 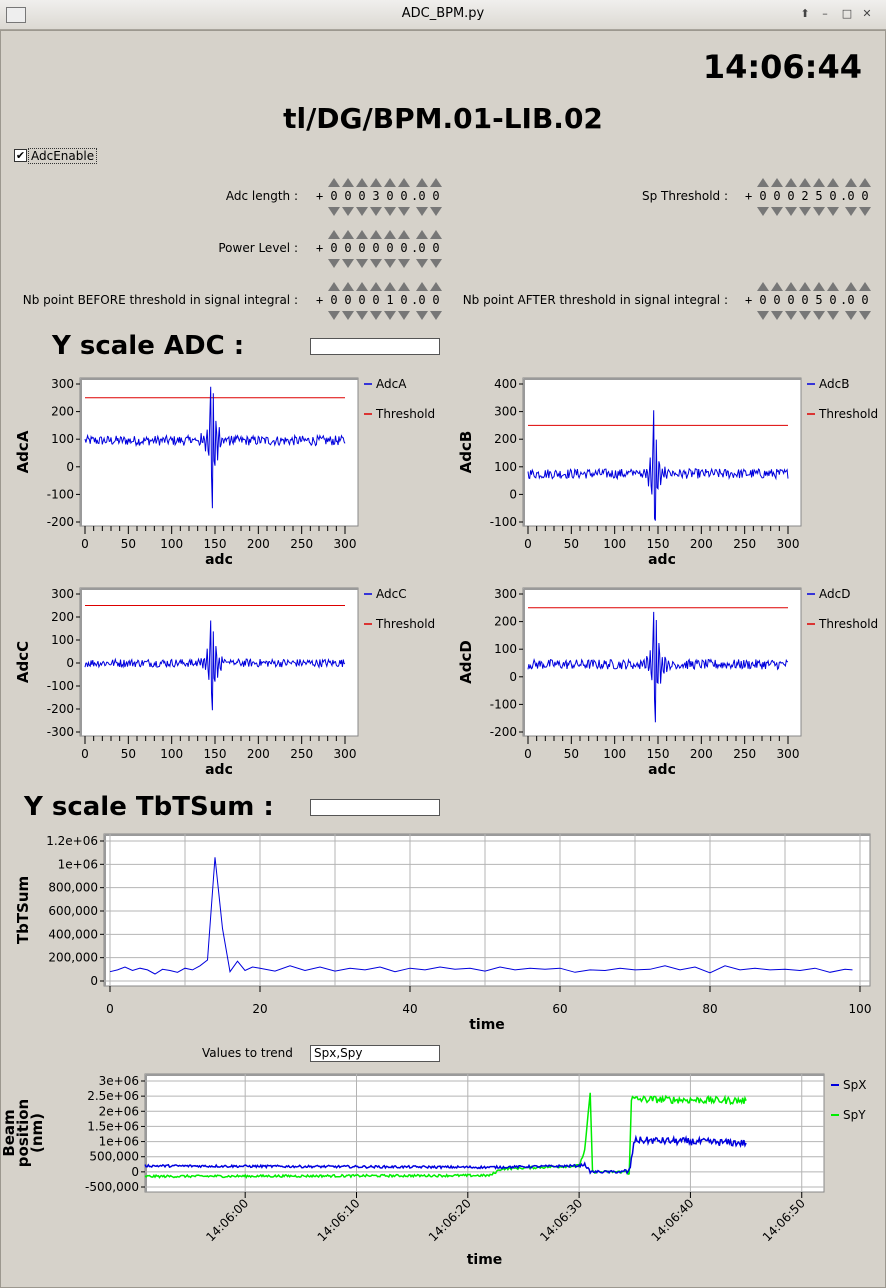 I want to click on close-icon: ✕, so click(x=867, y=13).